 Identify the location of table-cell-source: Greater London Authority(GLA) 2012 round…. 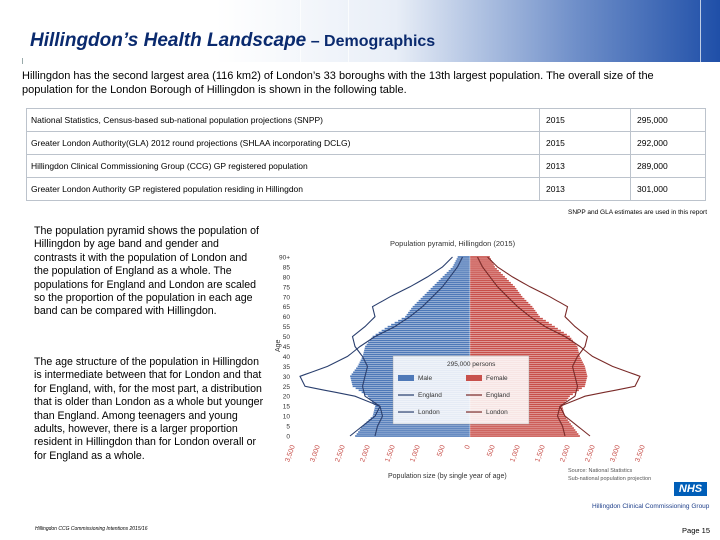
(283, 143).